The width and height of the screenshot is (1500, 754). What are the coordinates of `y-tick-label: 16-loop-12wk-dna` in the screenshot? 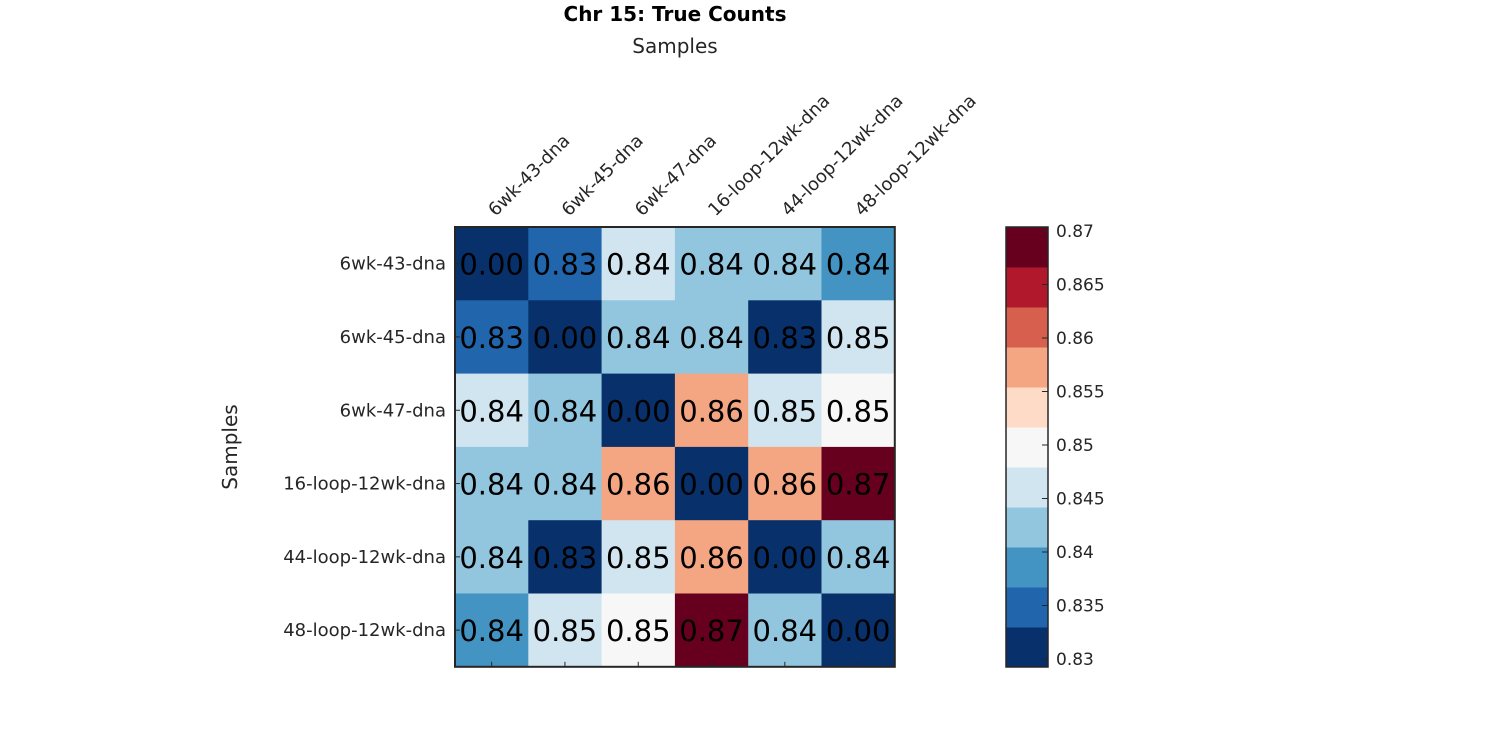 It's located at (364, 484).